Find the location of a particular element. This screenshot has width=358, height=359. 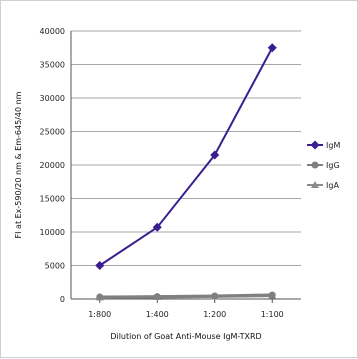

legend: IgM IgG IgA is located at coordinates (323, 165).